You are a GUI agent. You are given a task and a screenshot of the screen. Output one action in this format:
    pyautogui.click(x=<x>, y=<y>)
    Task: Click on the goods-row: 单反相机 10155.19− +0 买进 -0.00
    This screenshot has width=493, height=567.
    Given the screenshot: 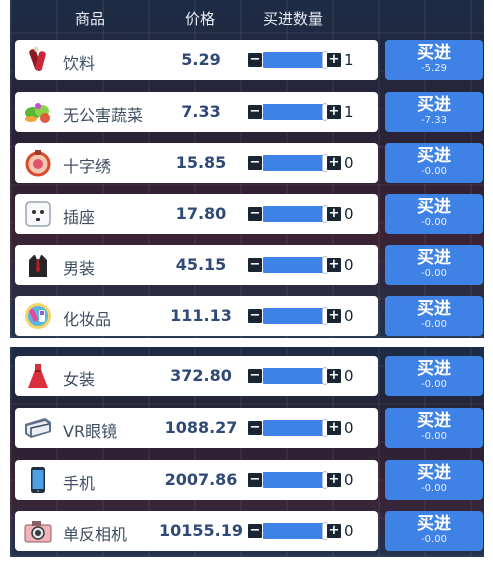 What is the action you would take?
    pyautogui.click(x=249, y=531)
    